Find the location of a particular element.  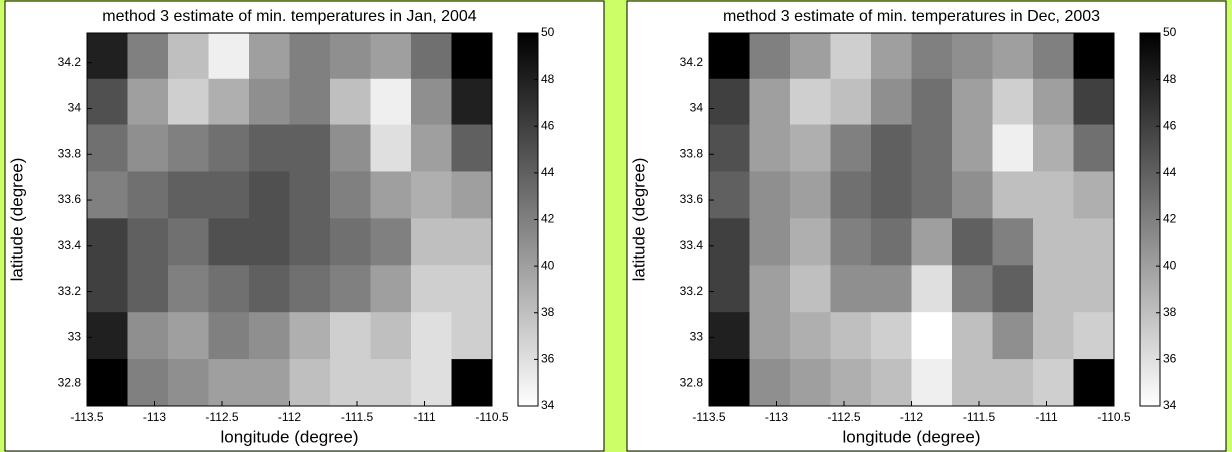

x-tick-label: -113.5 is located at coordinates (708, 417).